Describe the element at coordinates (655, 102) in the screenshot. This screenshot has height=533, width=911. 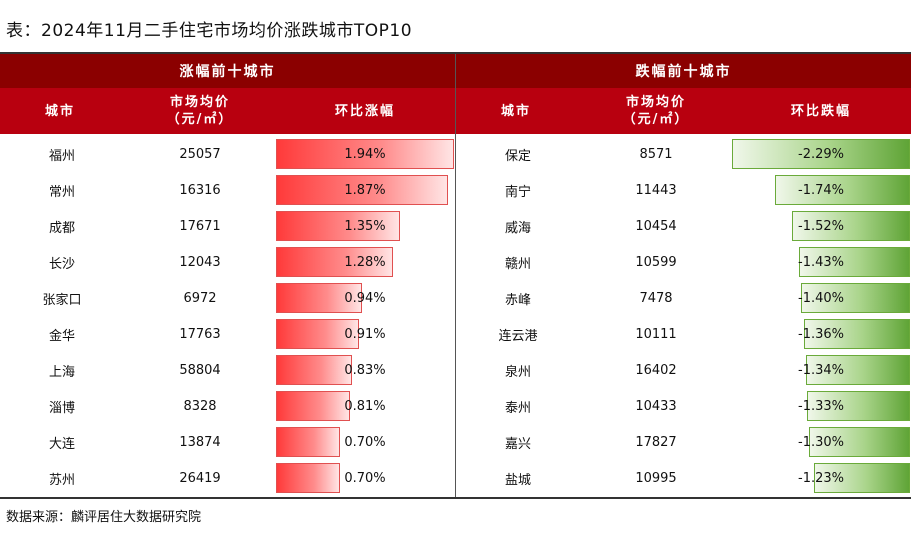
I see `fall-col-price-line1: 市场均价` at that location.